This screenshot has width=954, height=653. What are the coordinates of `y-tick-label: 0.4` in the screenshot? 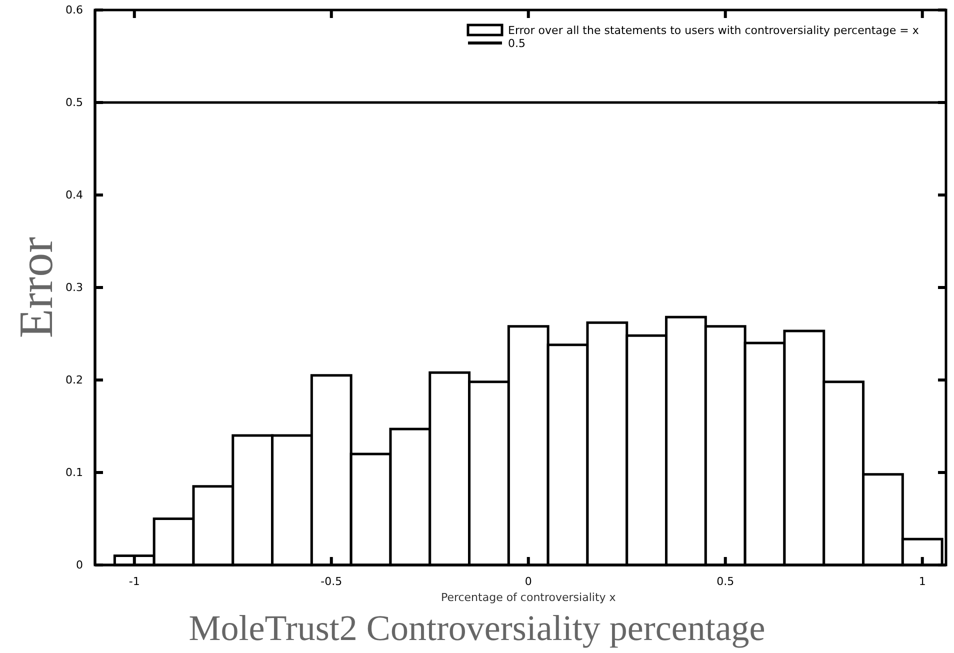 It's located at (74, 195).